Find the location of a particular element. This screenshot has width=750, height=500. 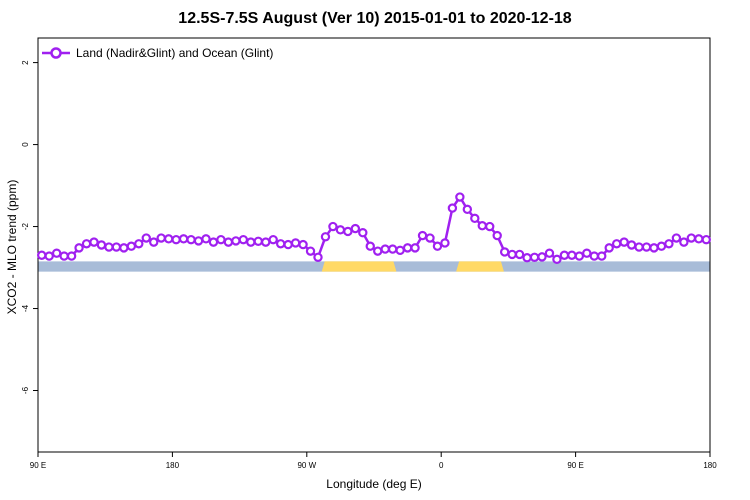

y-tick-label: 0 is located at coordinates (25, 144).